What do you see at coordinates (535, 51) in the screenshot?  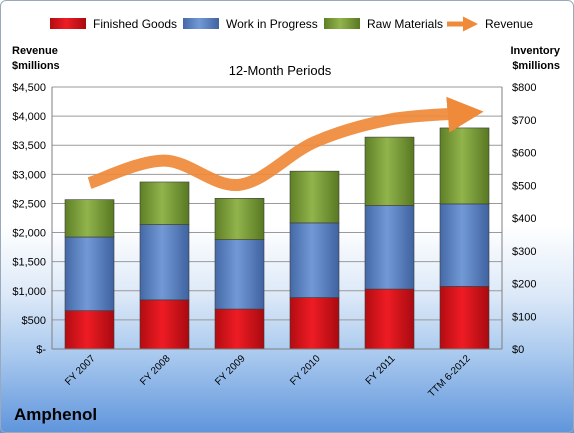 I see `right-axis-title-line1: Inventory` at bounding box center [535, 51].